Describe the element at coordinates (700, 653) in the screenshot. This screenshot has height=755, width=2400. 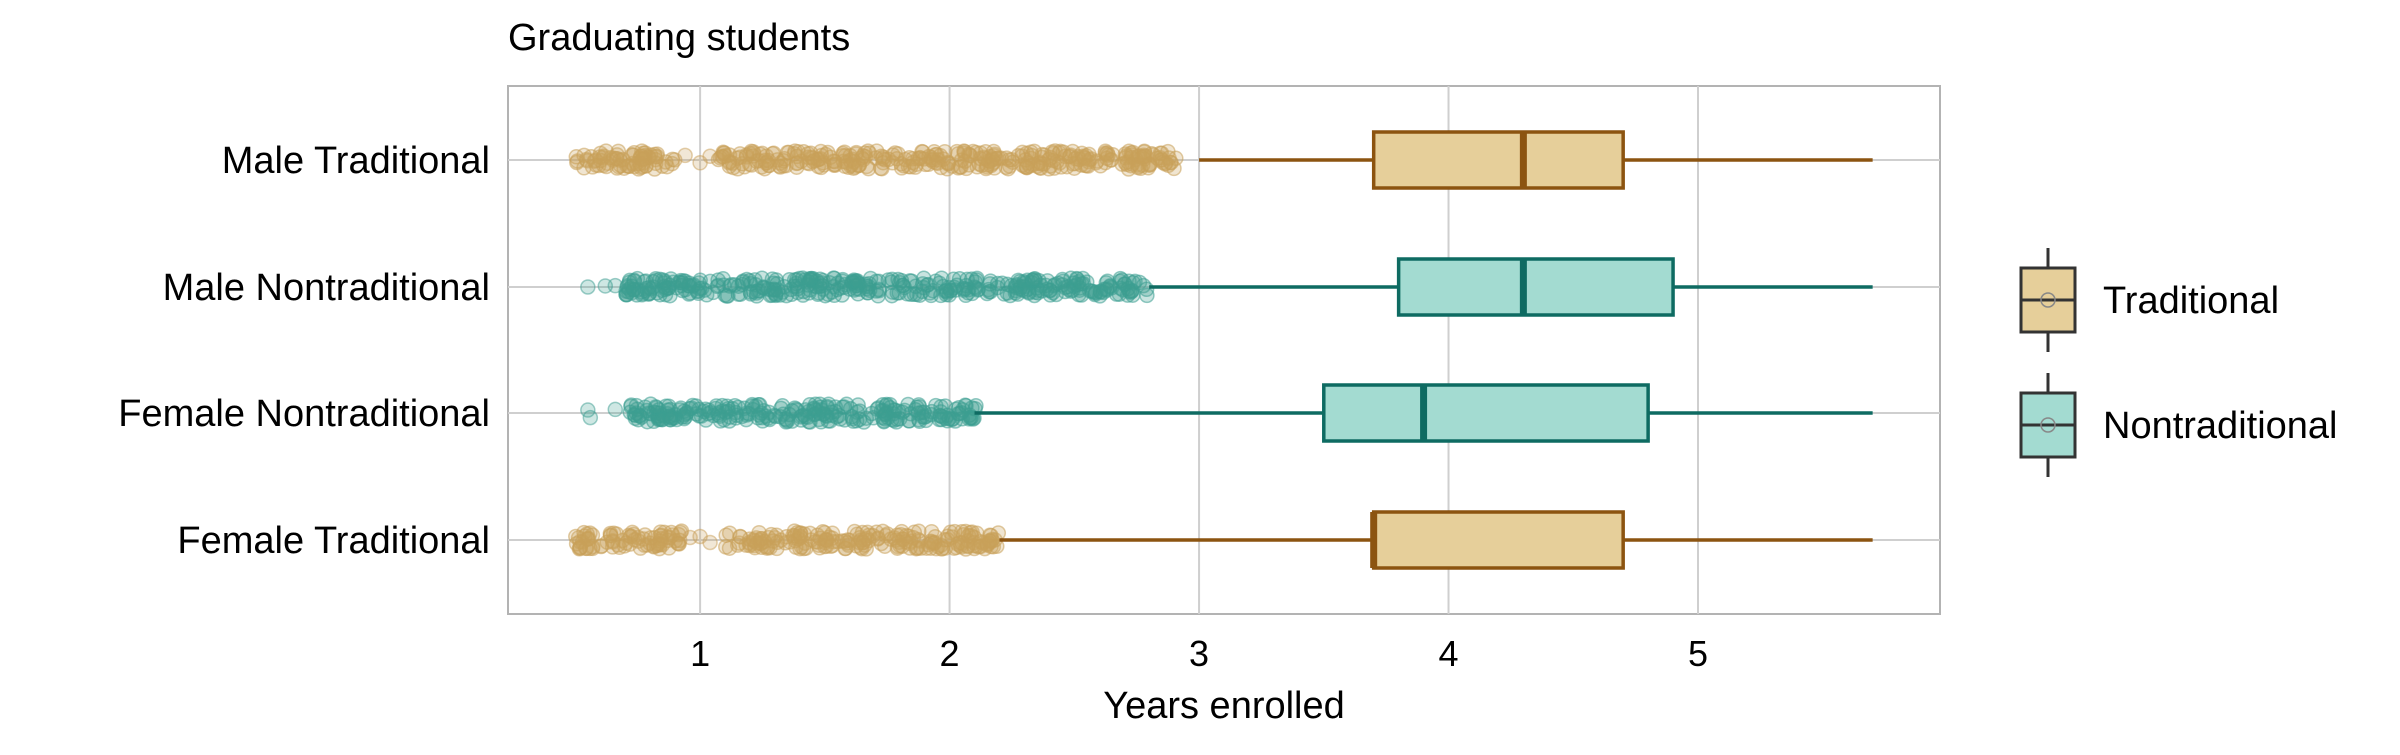
I see `x-tick-label: 1` at that location.